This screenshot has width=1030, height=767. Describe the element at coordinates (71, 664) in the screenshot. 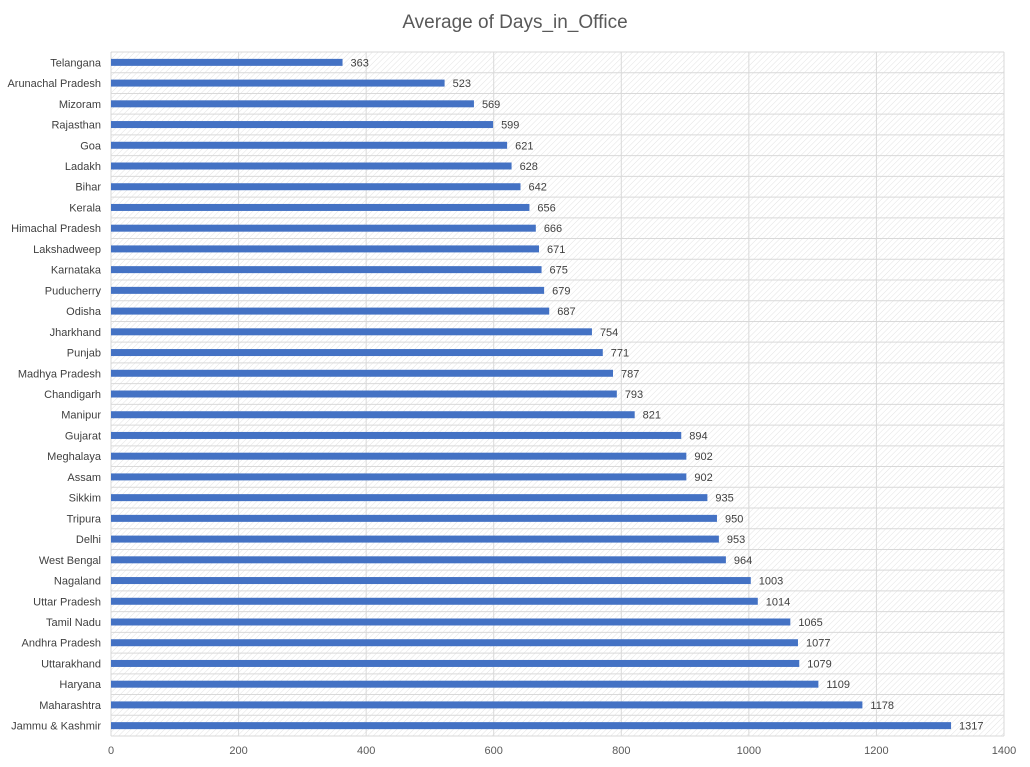

I see `category-label: Uttarakhand` at that location.